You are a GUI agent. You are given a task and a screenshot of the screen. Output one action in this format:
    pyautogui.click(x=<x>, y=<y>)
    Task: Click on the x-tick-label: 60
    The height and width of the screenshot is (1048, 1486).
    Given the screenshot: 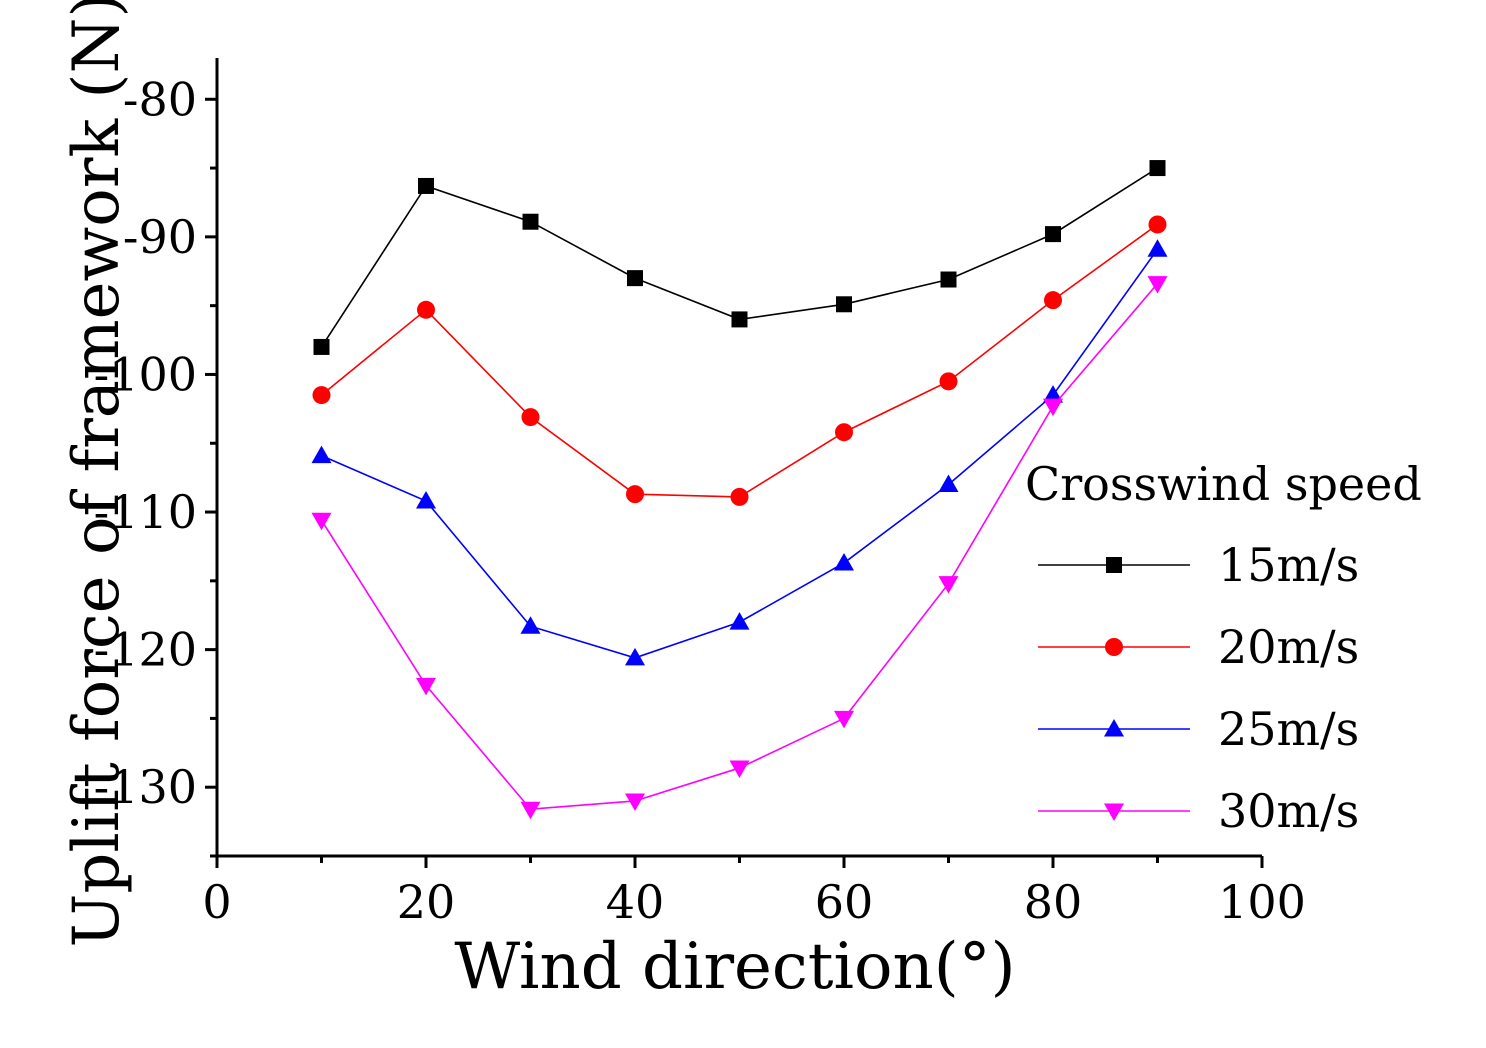 What is the action you would take?
    pyautogui.click(x=844, y=902)
    